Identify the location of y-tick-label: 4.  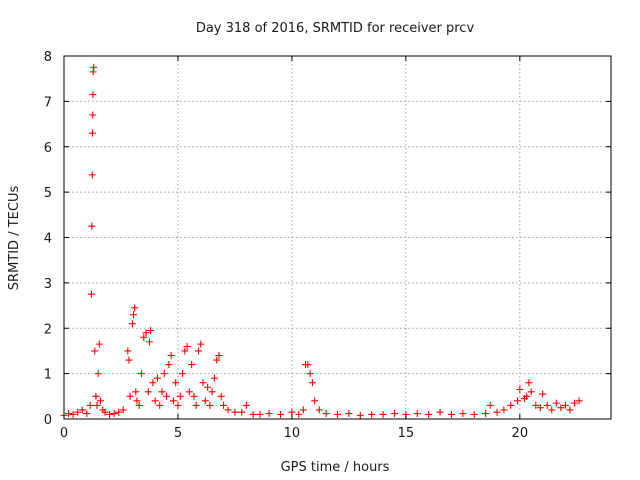
(48, 239).